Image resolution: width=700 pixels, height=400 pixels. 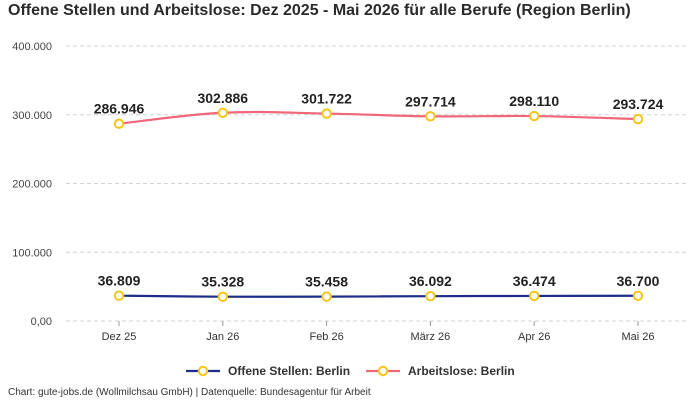 I want to click on offene-stellen-data-label: 36.700, so click(x=638, y=281).